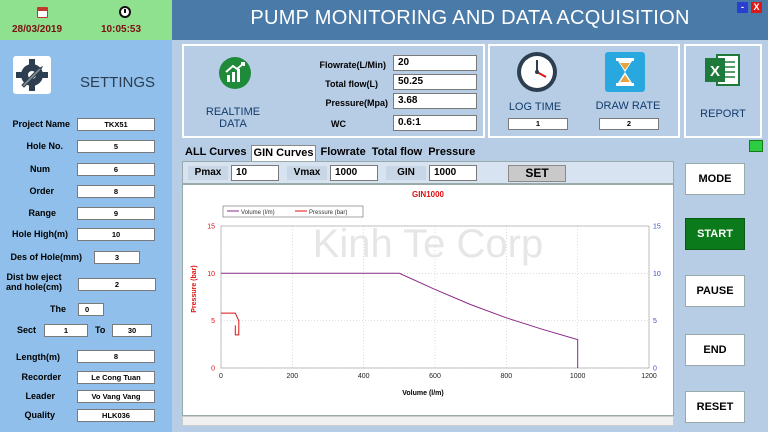 The width and height of the screenshot is (768, 432). What do you see at coordinates (255, 173) in the screenshot?
I see `pmax-field: 10` at bounding box center [255, 173].